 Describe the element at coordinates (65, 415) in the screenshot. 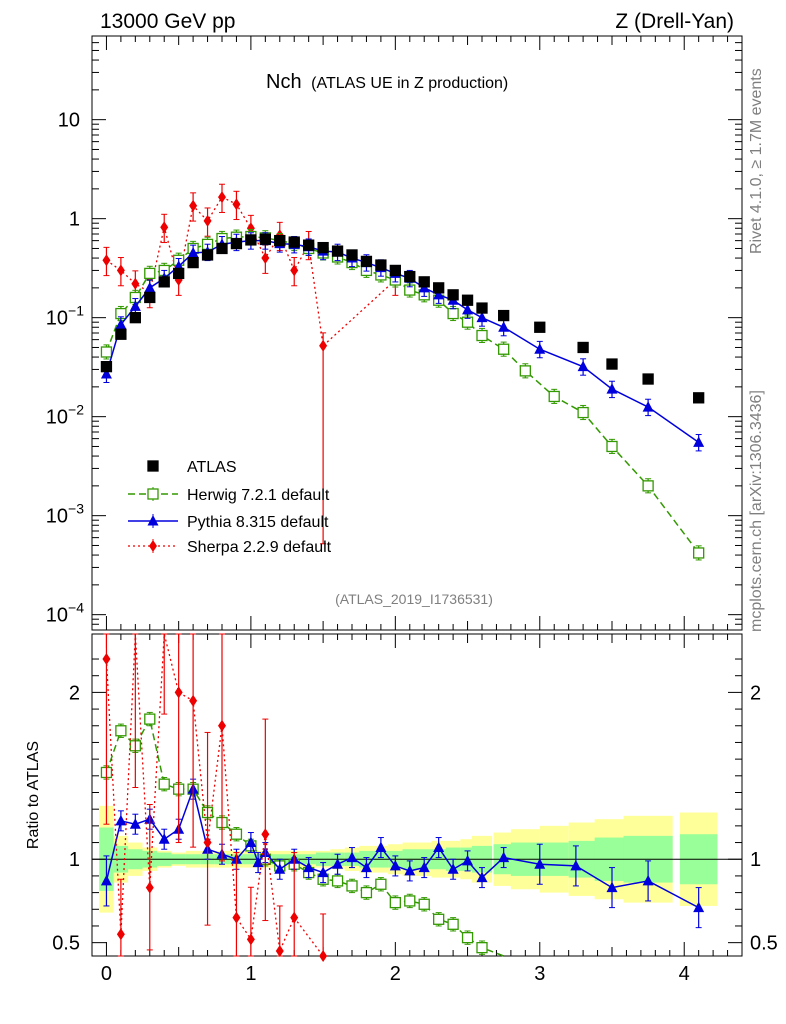

I see `y-tick-label: 10⁻²` at that location.